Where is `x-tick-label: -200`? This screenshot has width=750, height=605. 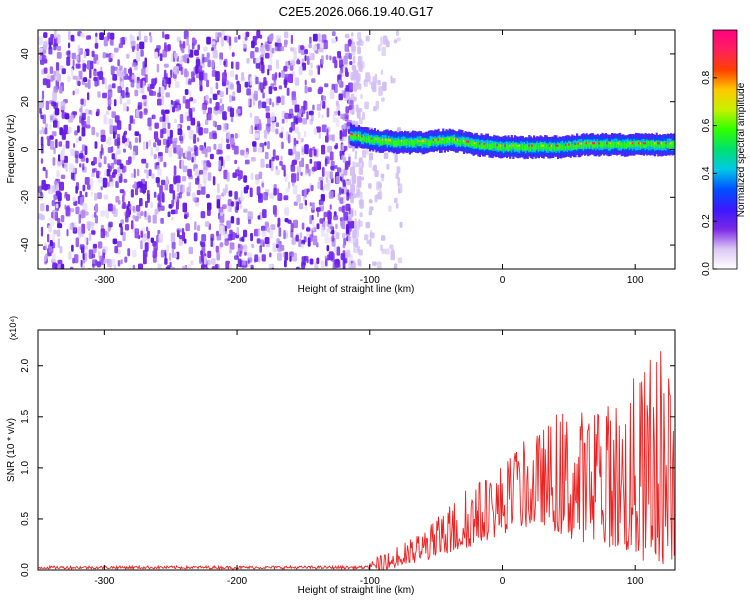
x-tick-label: -200 is located at coordinates (237, 581).